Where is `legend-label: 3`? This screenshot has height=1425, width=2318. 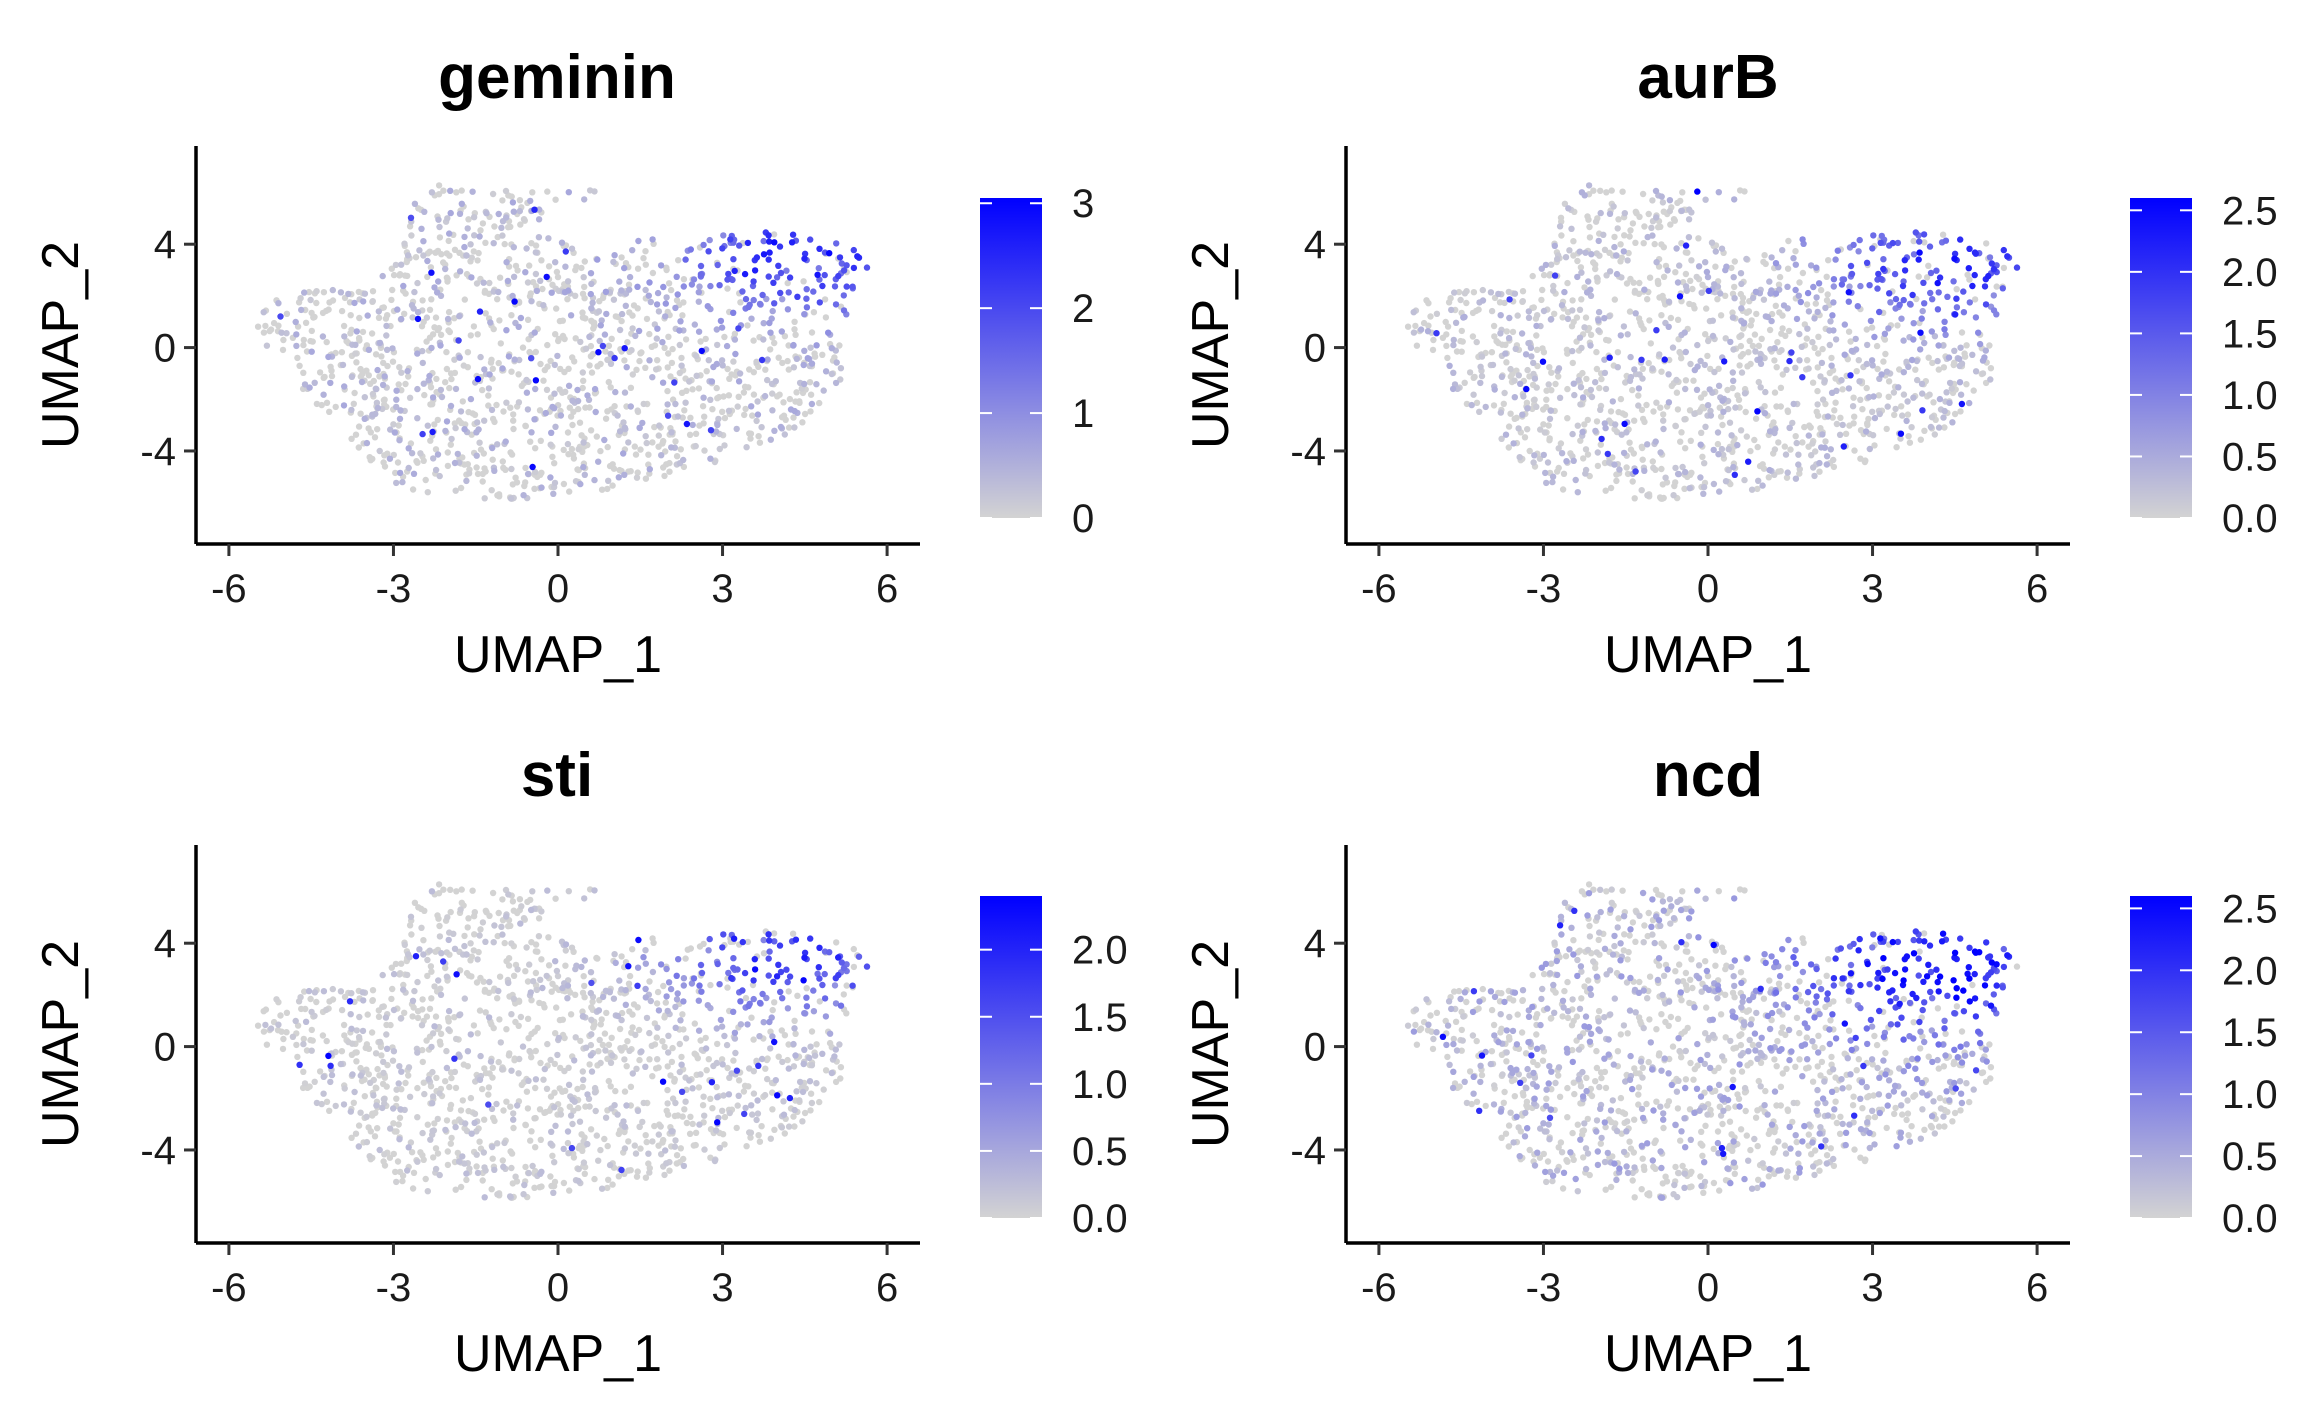
legend-label: 3 is located at coordinates (1083, 204).